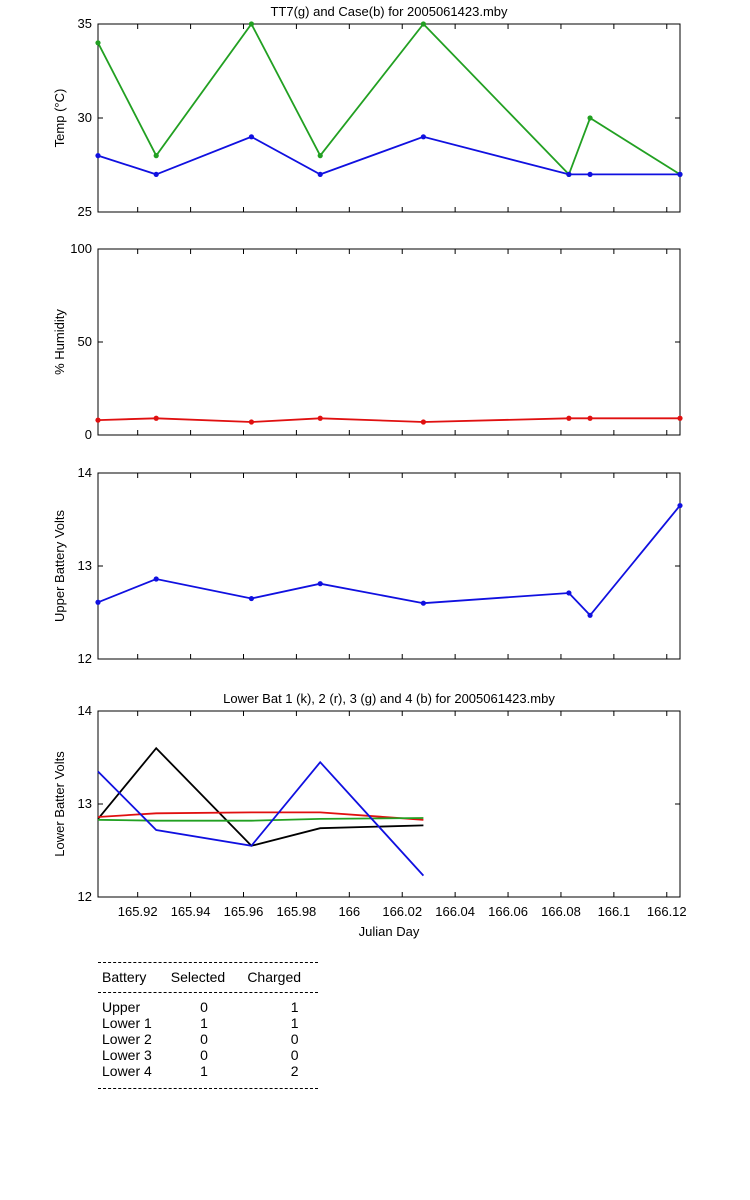 The image size is (750, 1200). I want to click on table-row: Upper 0 1, so click(210, 1007).